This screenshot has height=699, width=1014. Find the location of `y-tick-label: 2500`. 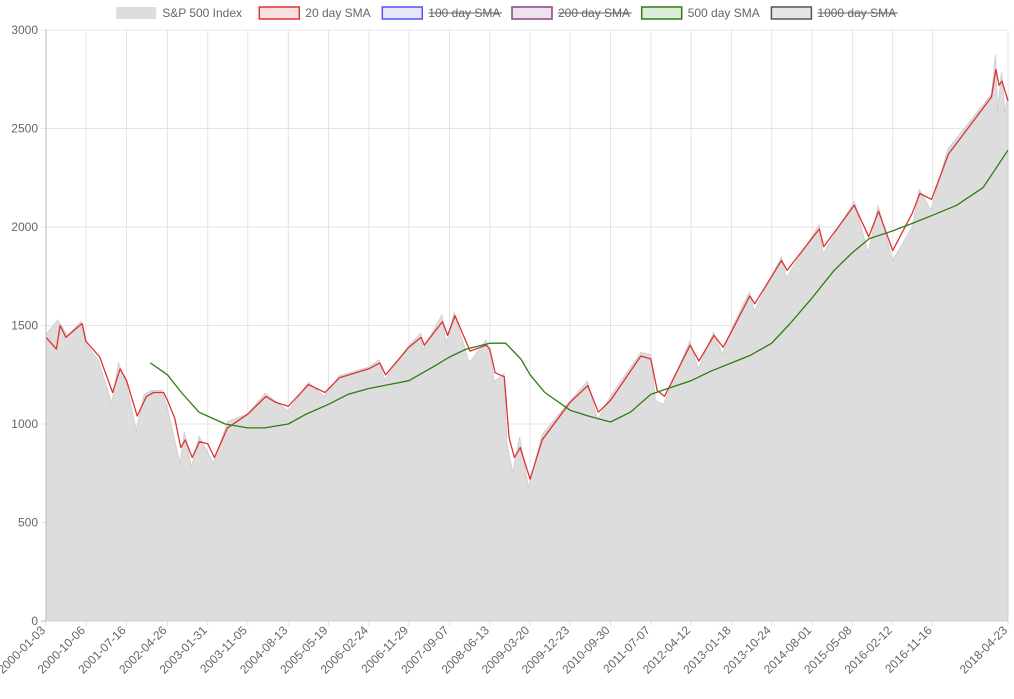

y-tick-label: 2500 is located at coordinates (24, 129).